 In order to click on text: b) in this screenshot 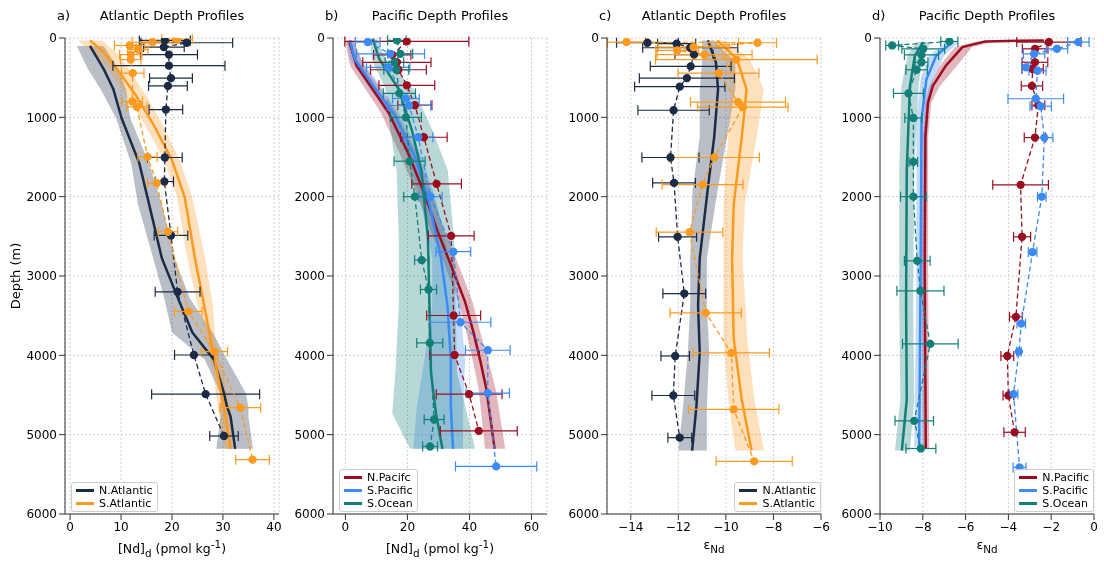, I will do `click(332, 15)`.